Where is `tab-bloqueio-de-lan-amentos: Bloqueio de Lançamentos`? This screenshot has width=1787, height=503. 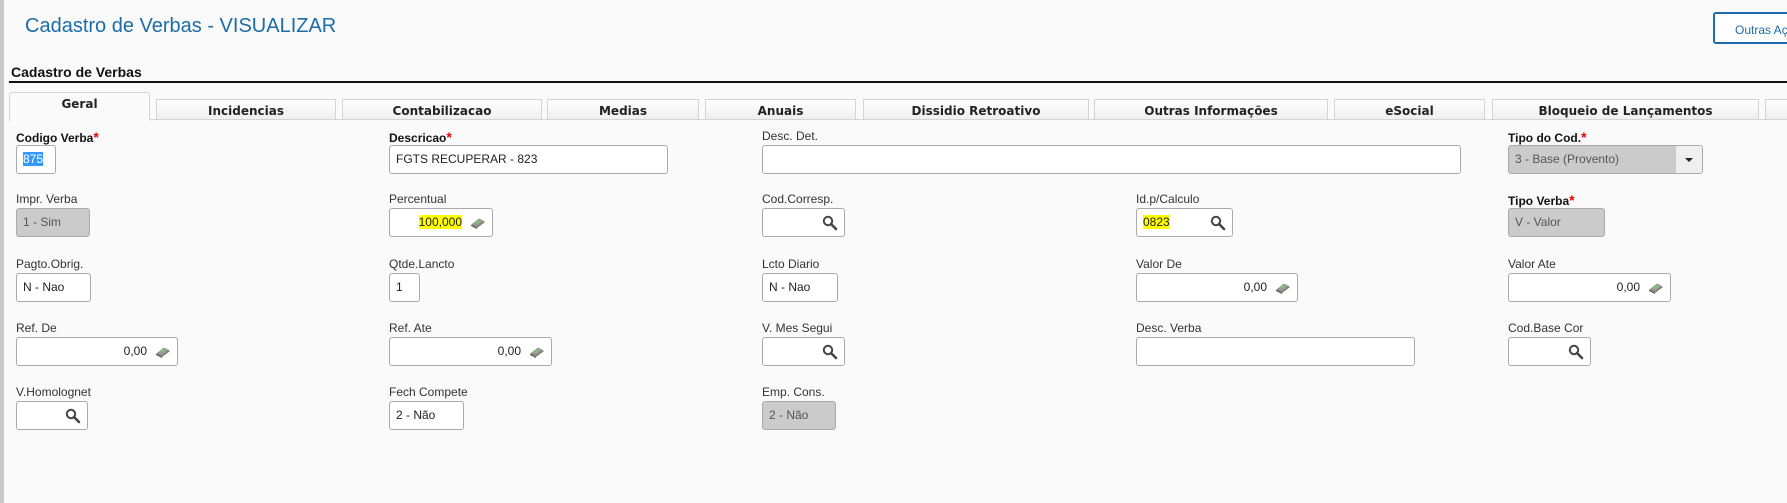 tab-bloqueio-de-lan-amentos: Bloqueio de Lançamentos is located at coordinates (1625, 109).